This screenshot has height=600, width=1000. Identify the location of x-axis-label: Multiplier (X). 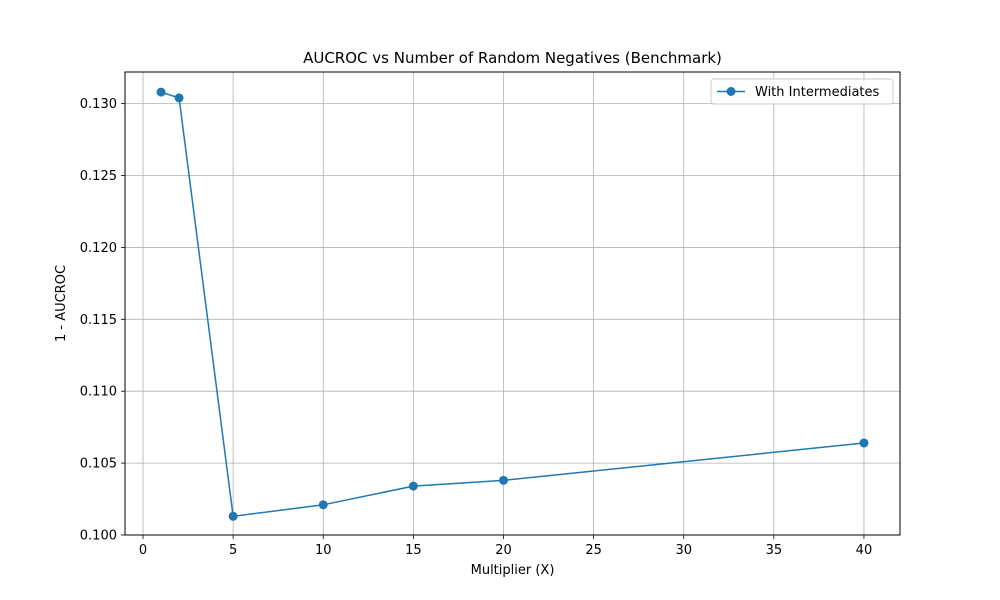
(513, 570).